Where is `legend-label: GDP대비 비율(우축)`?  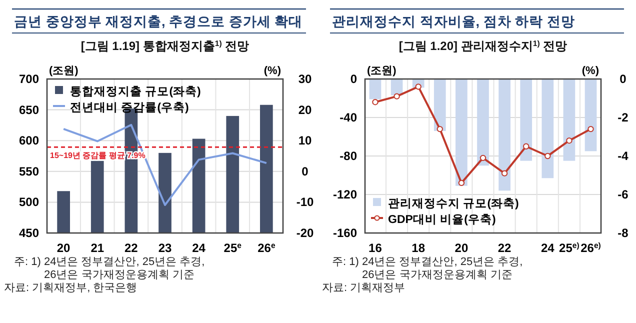
legend-label: GDP대비 비율(우축) is located at coordinates (442, 219).